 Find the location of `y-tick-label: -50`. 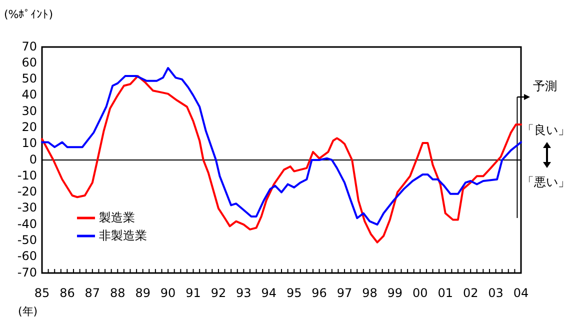

y-tick-label: -50 is located at coordinates (27, 239).